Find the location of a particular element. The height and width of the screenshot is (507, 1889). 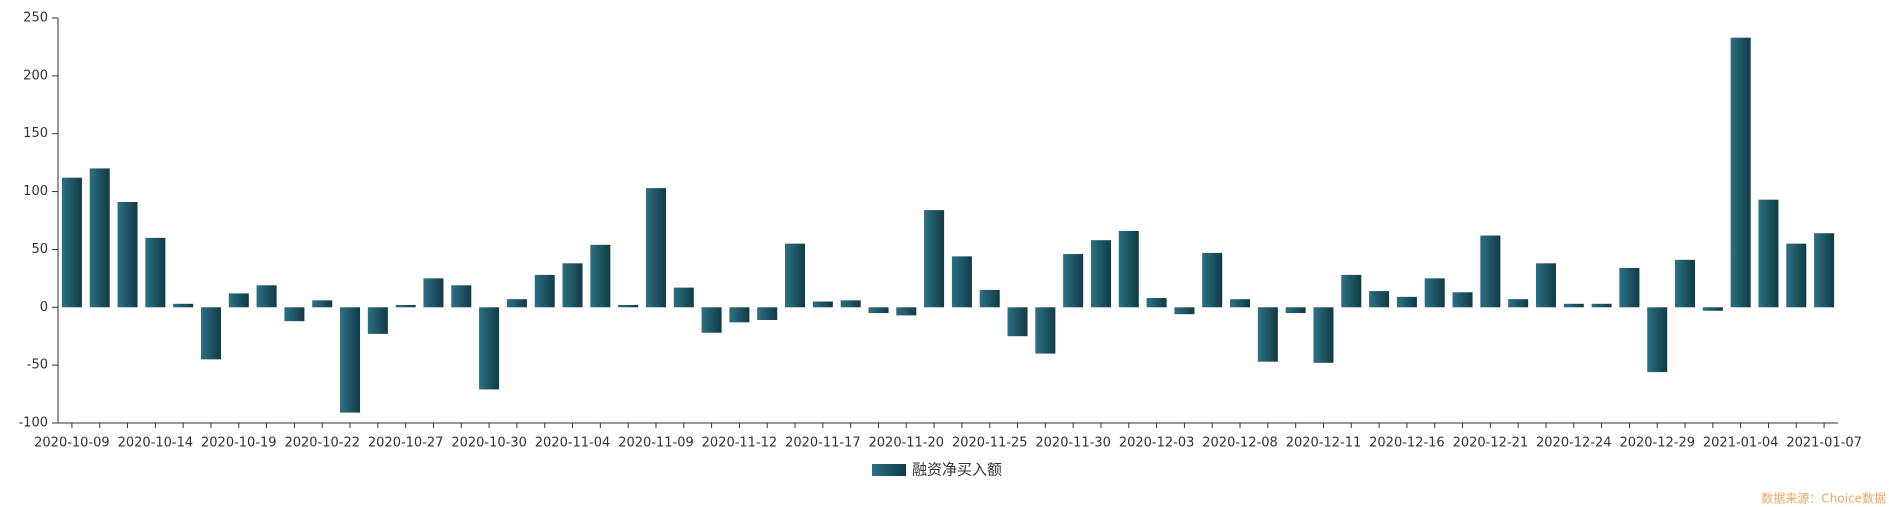

x-tick-label: 2020-10-19 is located at coordinates (239, 443).